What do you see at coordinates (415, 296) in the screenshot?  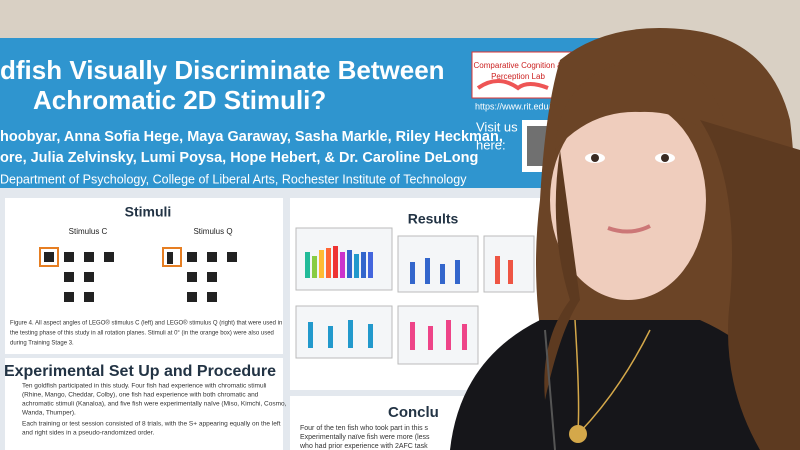 I see `result-thumbnails` at bounding box center [415, 296].